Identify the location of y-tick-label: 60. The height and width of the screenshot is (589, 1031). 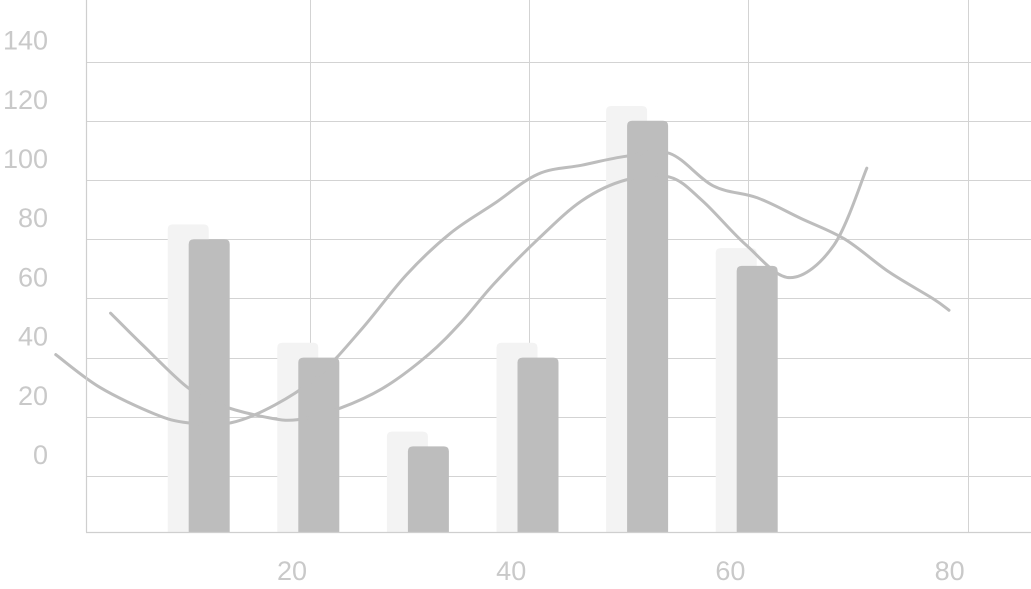
(33, 277).